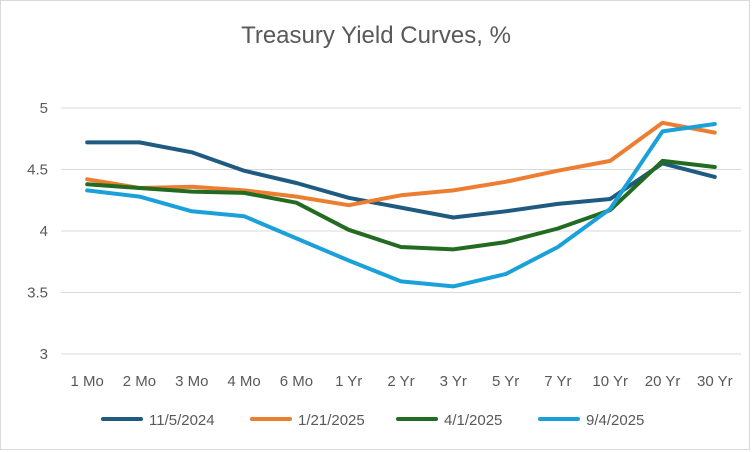 This screenshot has width=752, height=452. What do you see at coordinates (348, 381) in the screenshot?
I see `x-tick-label: 1 Yr` at bounding box center [348, 381].